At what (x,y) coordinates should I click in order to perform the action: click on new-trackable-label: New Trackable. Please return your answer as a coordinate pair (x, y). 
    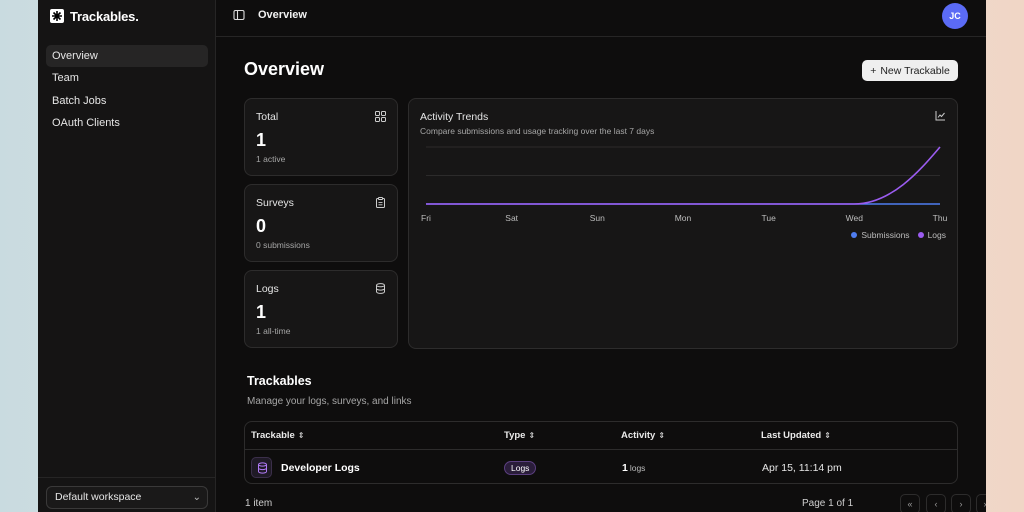
    Looking at the image, I should click on (915, 70).